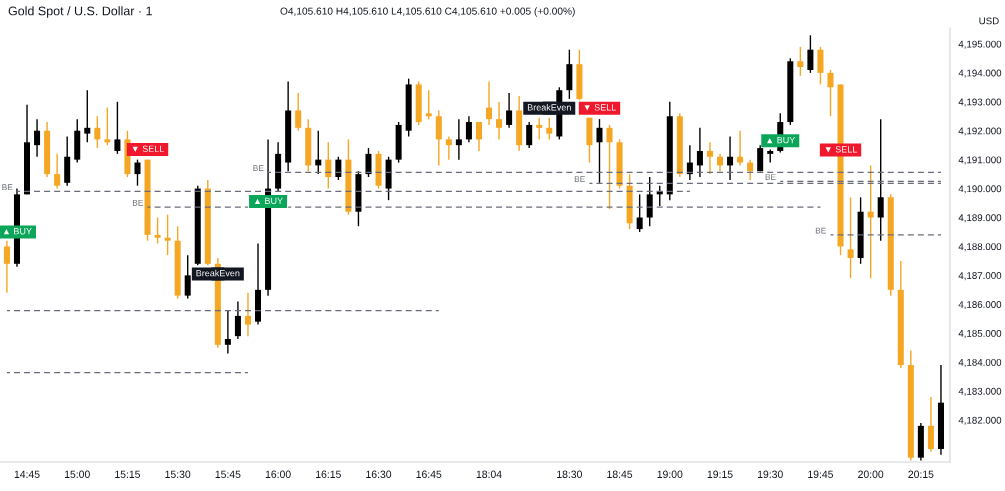 This screenshot has width=1005, height=491. I want to click on x-tick-label: 15:00, so click(77, 474).